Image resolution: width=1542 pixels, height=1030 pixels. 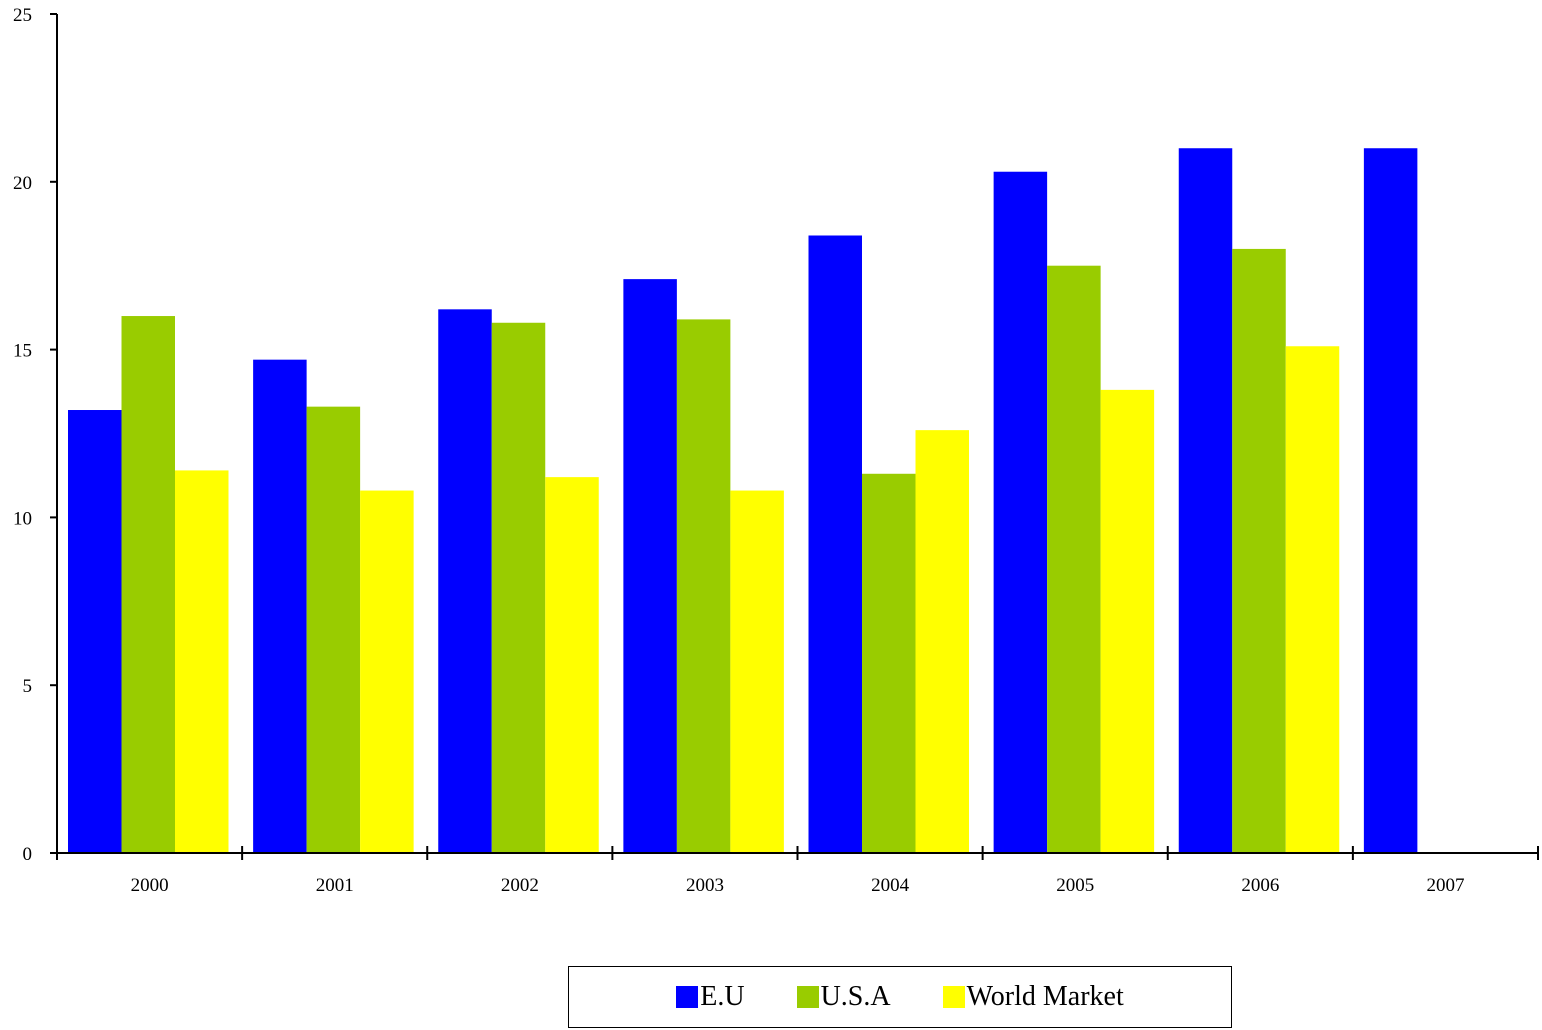 I want to click on x-tick-label-2006: 2006, so click(x=1260, y=885).